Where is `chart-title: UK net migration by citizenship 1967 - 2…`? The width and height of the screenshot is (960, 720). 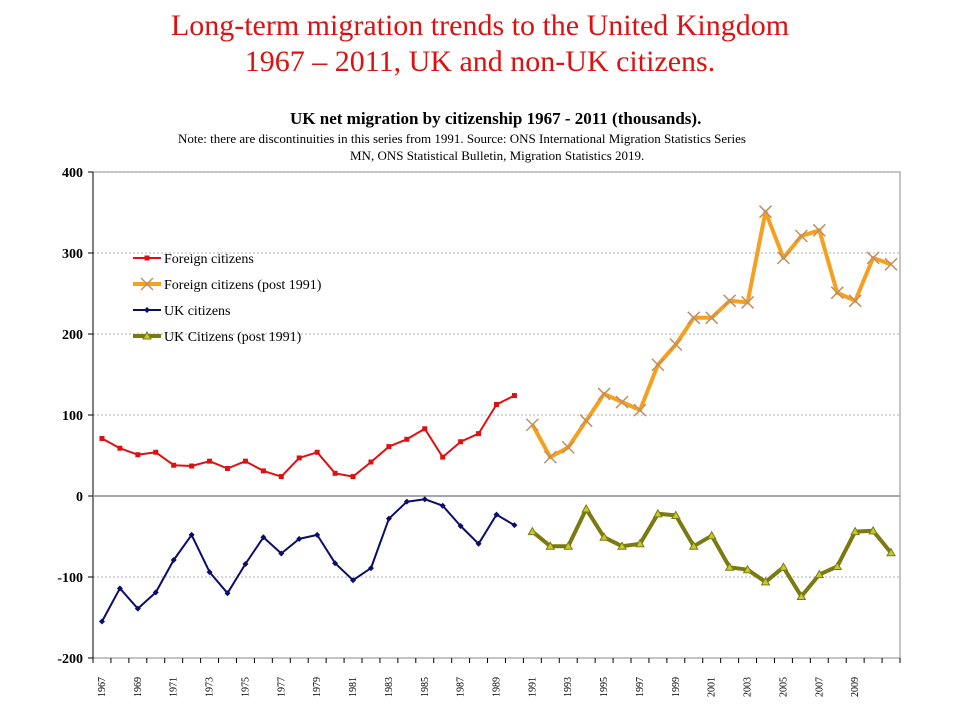
chart-title: UK net migration by citizenship 1967 - 2… is located at coordinates (495, 118).